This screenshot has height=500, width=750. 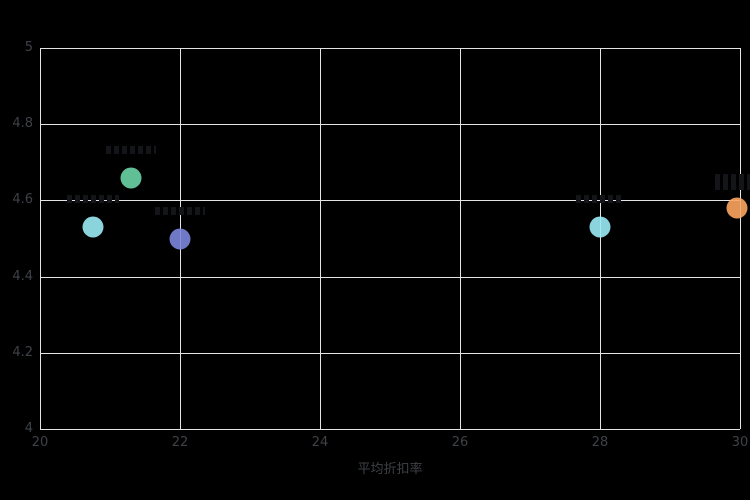 What do you see at coordinates (28, 428) in the screenshot?
I see `y-tick-label: 4` at bounding box center [28, 428].